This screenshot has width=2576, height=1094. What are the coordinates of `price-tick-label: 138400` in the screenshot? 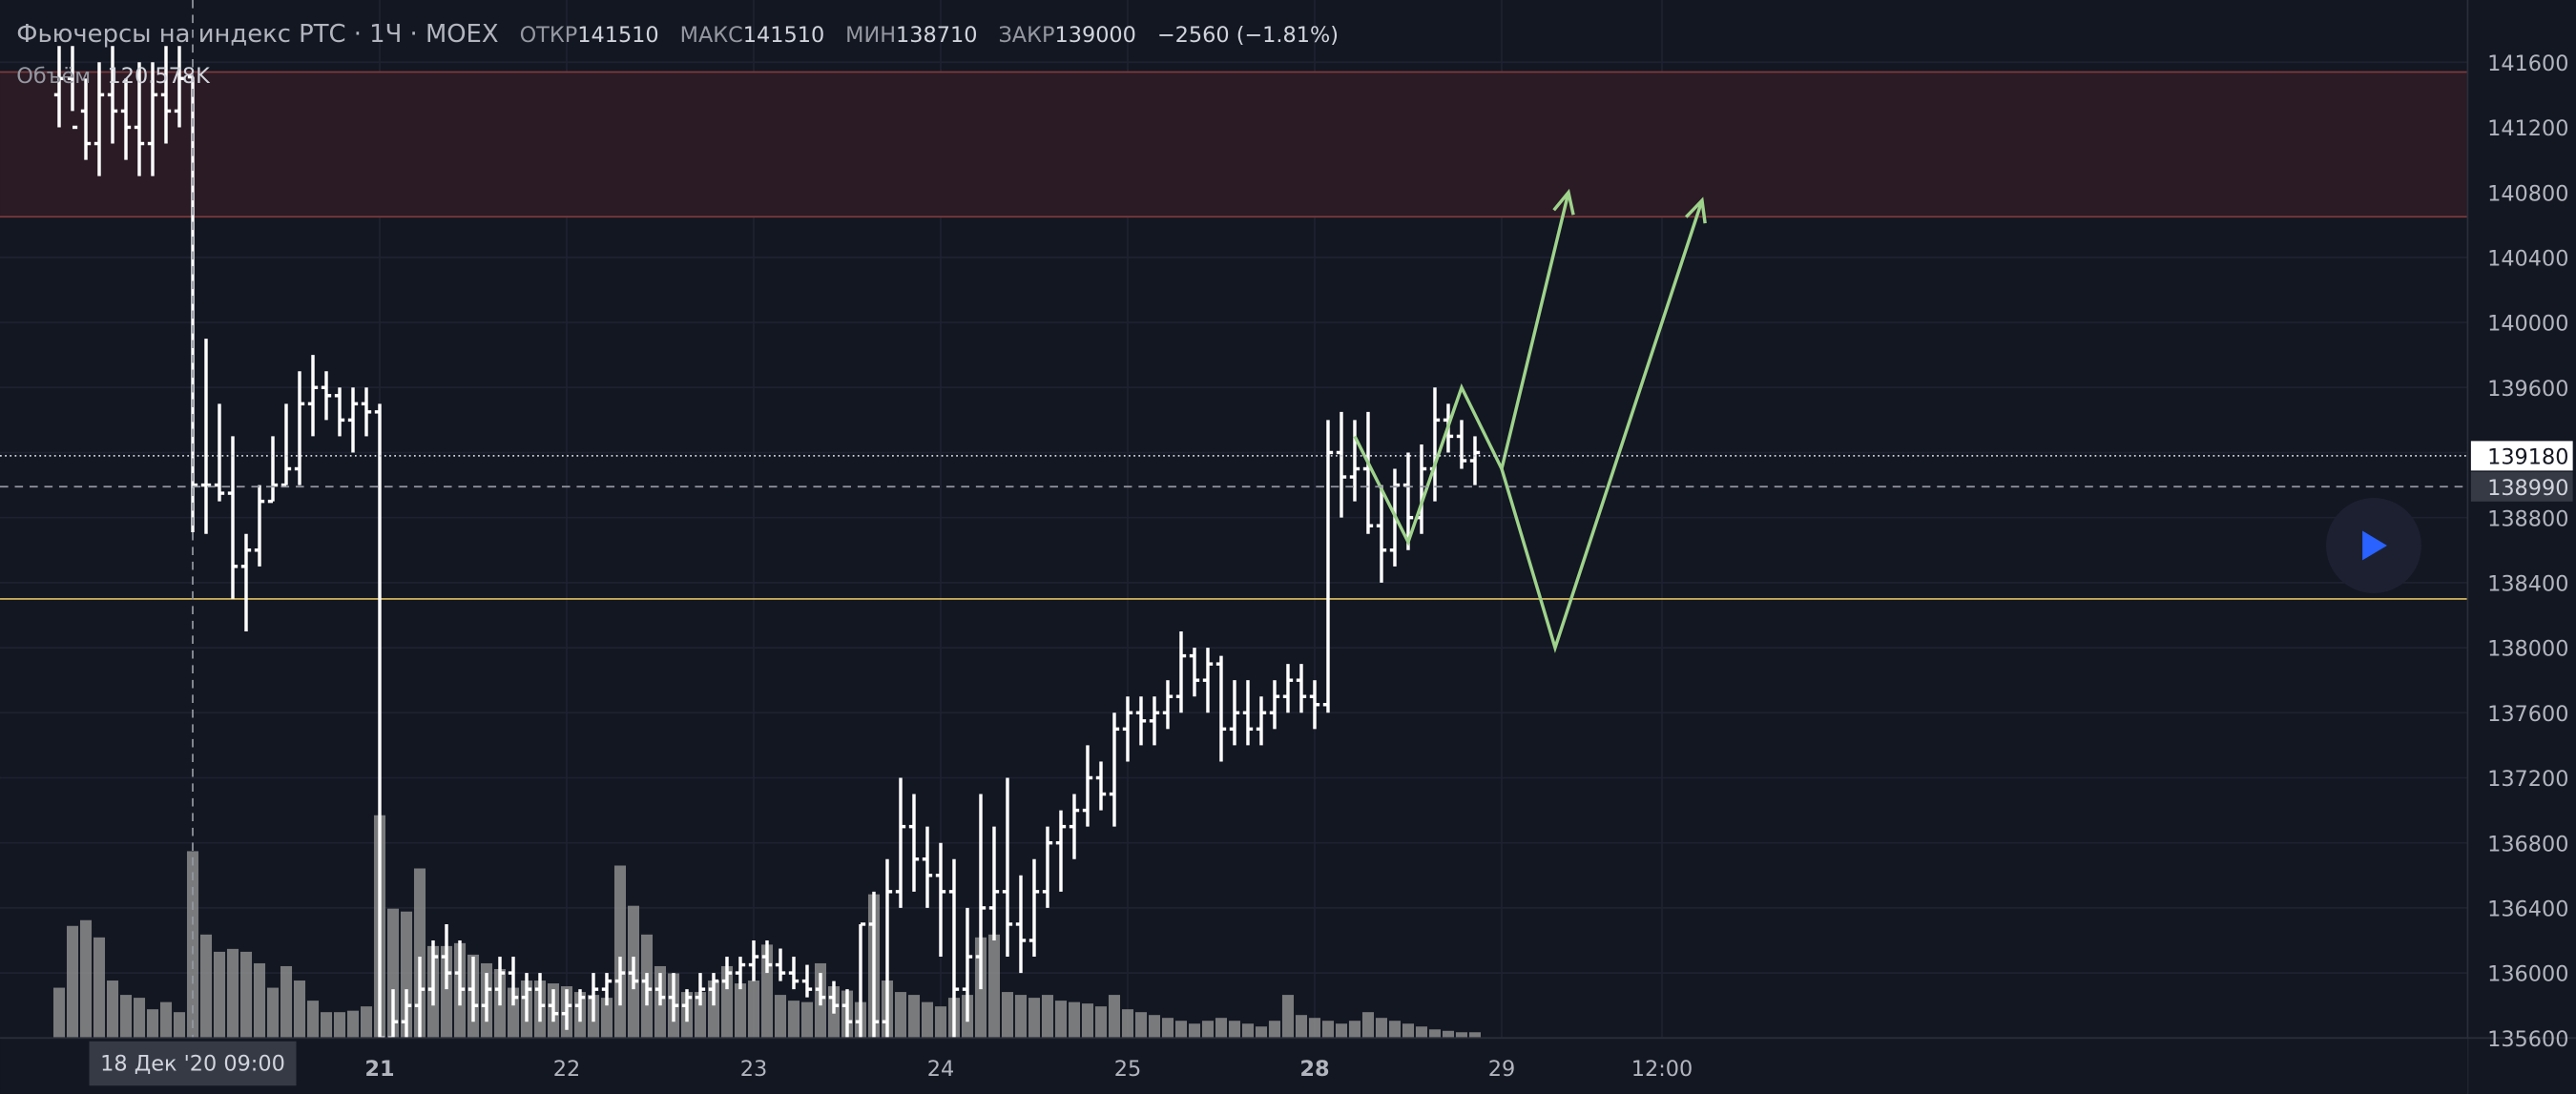 It's located at (2527, 583).